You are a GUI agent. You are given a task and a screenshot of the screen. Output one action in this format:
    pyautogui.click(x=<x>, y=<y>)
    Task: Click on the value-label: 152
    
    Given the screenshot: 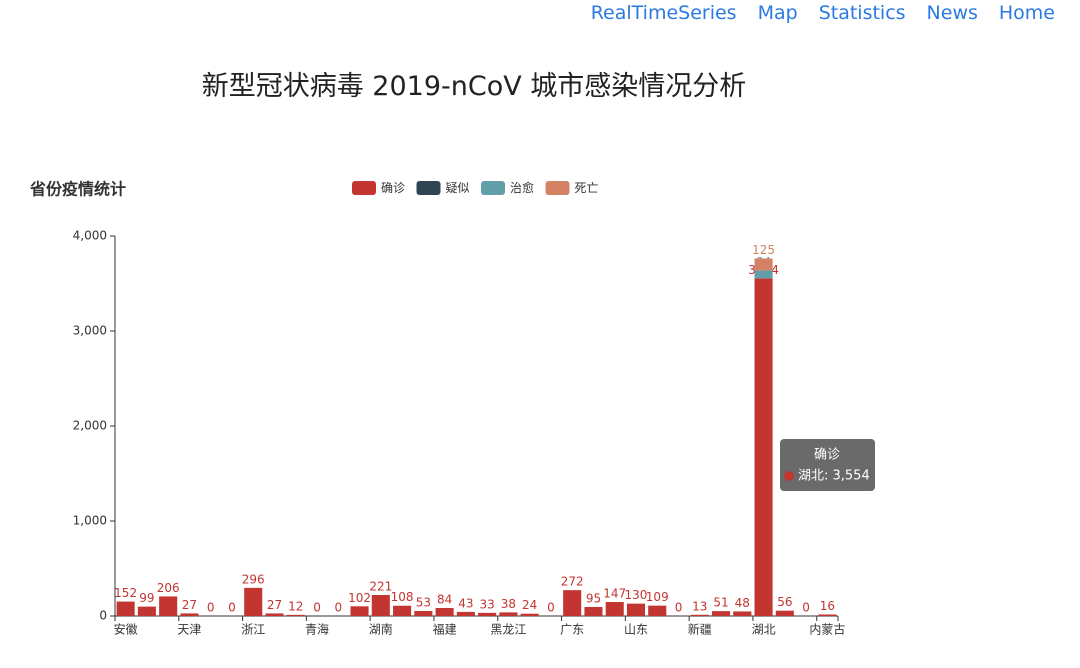 What is the action you would take?
    pyautogui.click(x=125, y=593)
    